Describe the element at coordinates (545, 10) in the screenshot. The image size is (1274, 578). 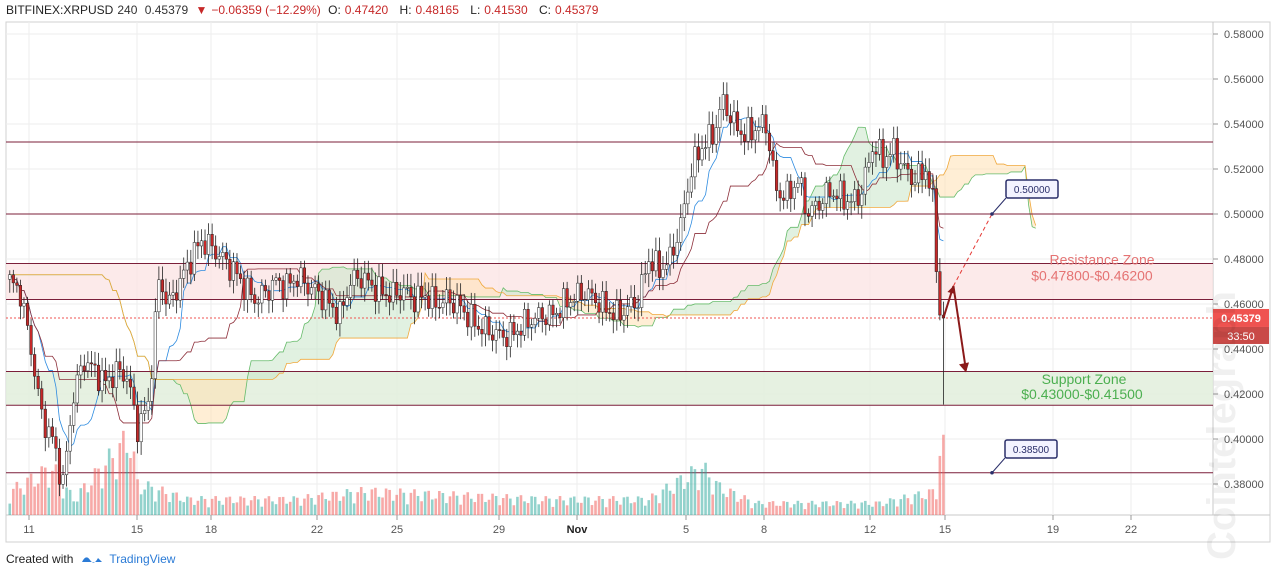
I see `close-label: C:` at that location.